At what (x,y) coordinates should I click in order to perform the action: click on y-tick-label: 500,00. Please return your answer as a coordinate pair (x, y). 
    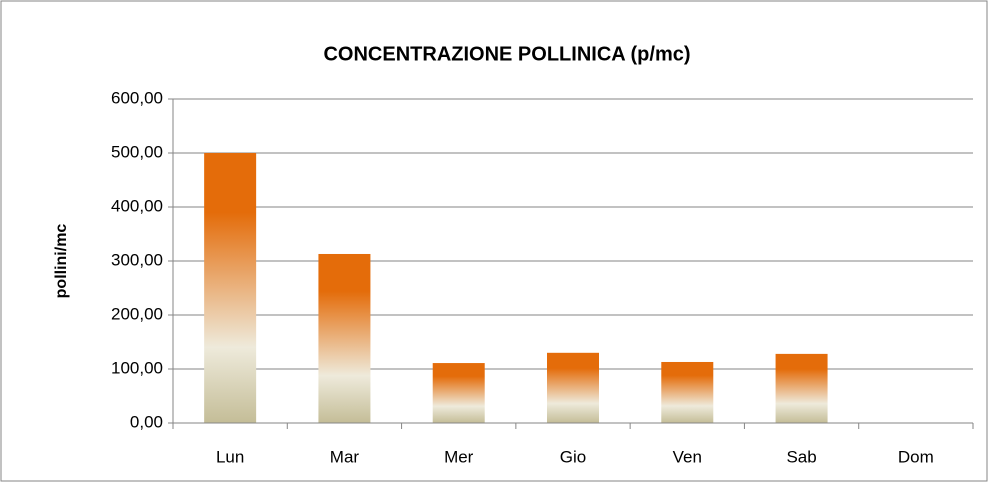
    Looking at the image, I should click on (137, 151).